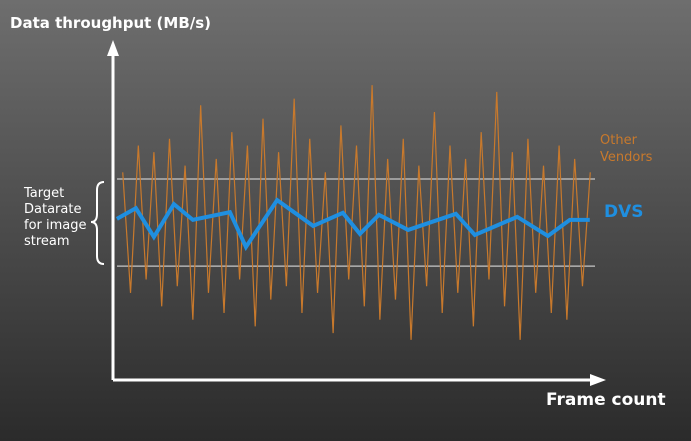 This screenshot has width=691, height=441. What do you see at coordinates (606, 400) in the screenshot?
I see `x-axis-label: Frame count` at bounding box center [606, 400].